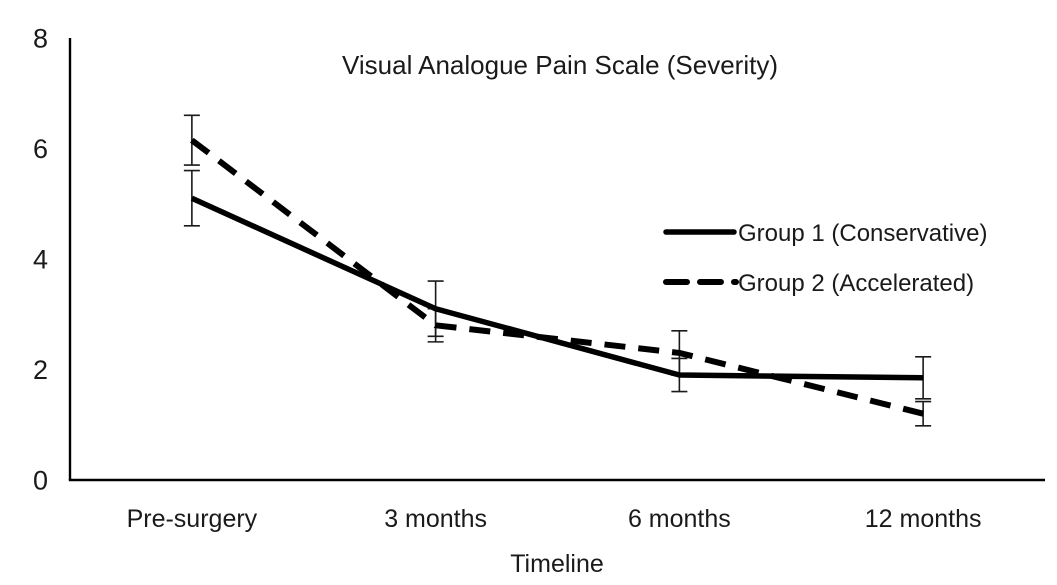 The width and height of the screenshot is (1057, 585). What do you see at coordinates (40, 370) in the screenshot?
I see `y-tick-label: 2` at bounding box center [40, 370].